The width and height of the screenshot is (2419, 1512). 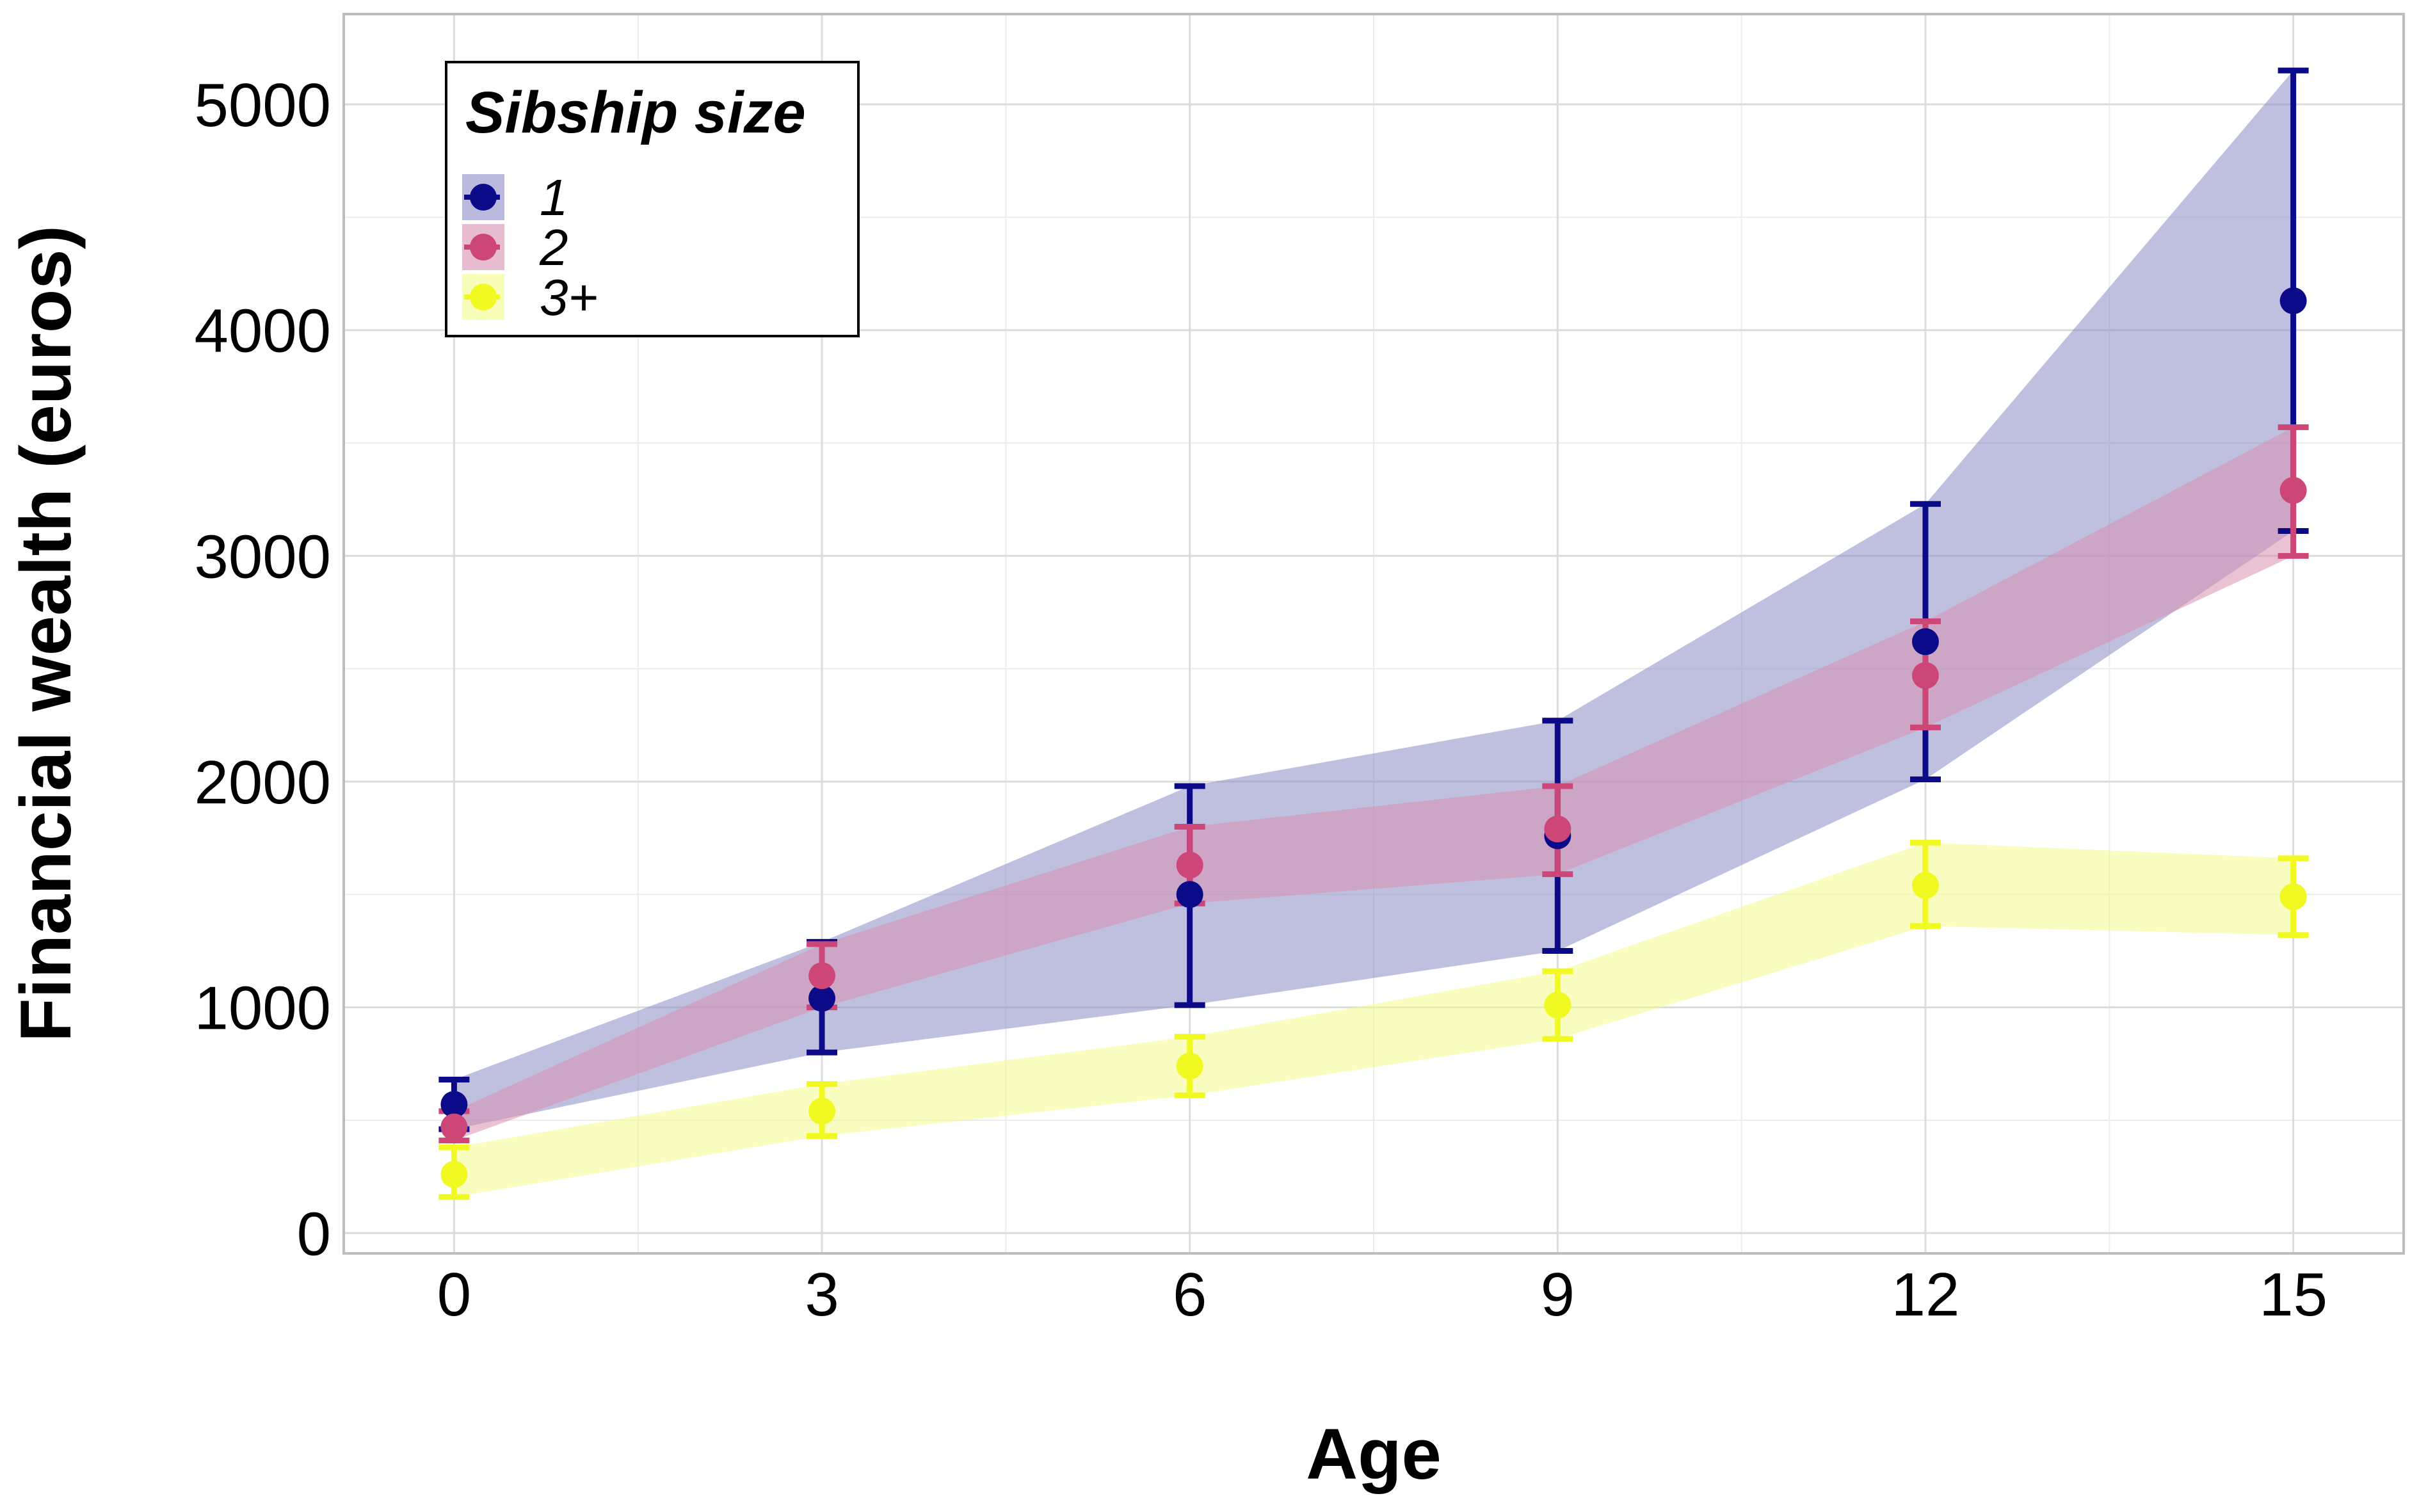 What do you see at coordinates (554, 197) in the screenshot?
I see `legend-label-1: 1` at bounding box center [554, 197].